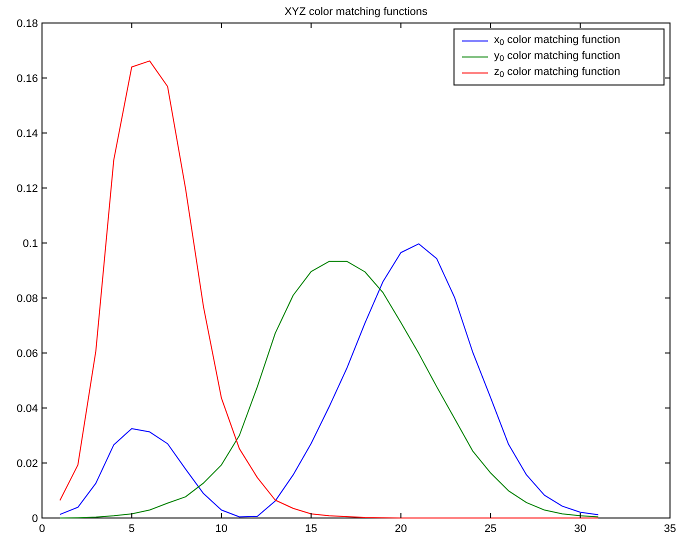  Describe the element at coordinates (27, 134) in the screenshot. I see `y-tick-label: 0.14` at that location.